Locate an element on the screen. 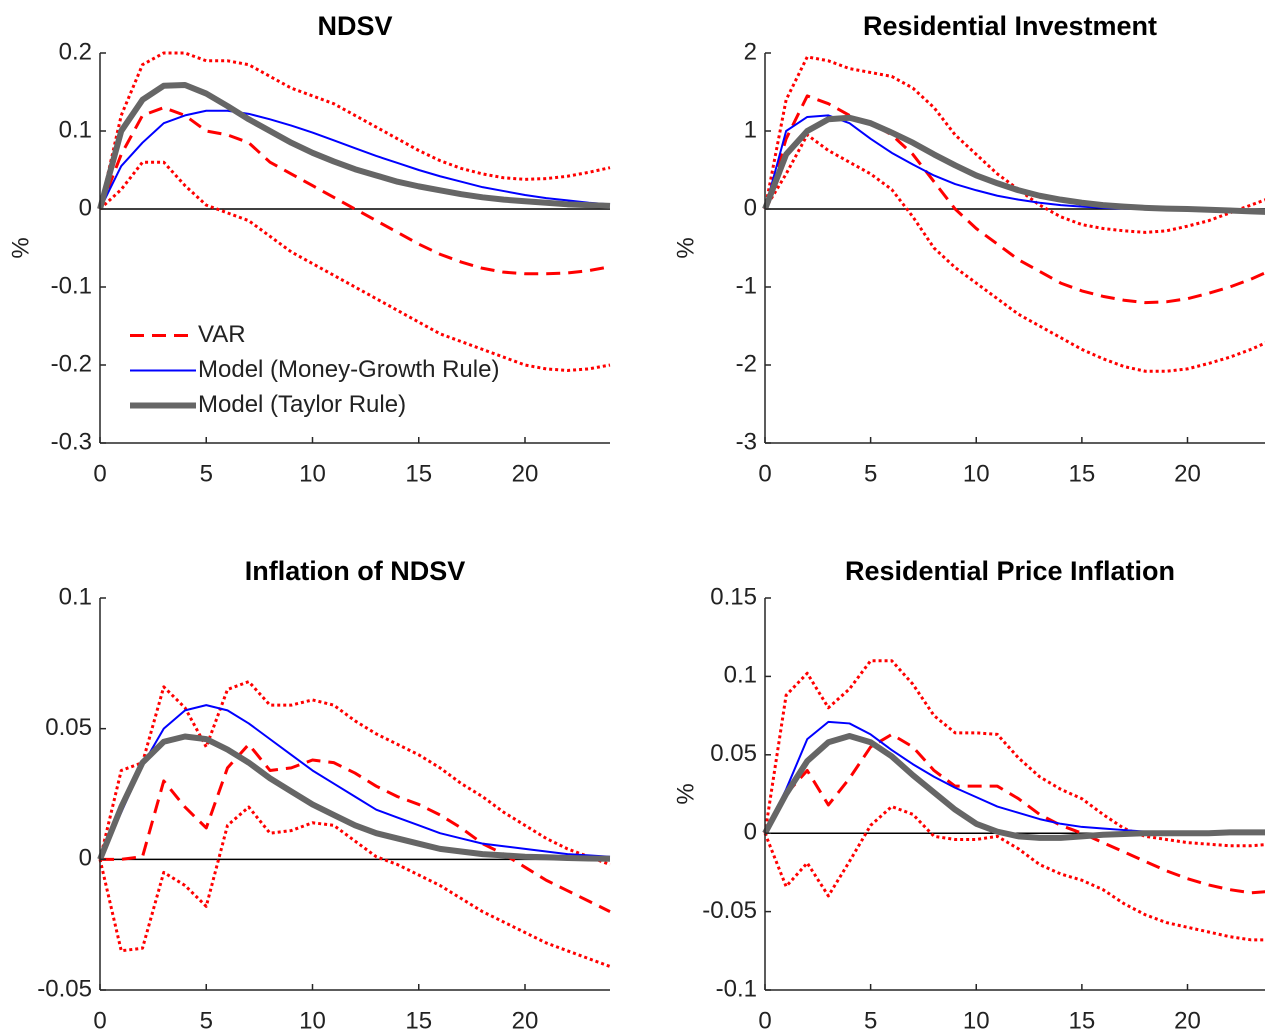 The height and width of the screenshot is (1034, 1265). y-tick-label: -2 is located at coordinates (746, 363).